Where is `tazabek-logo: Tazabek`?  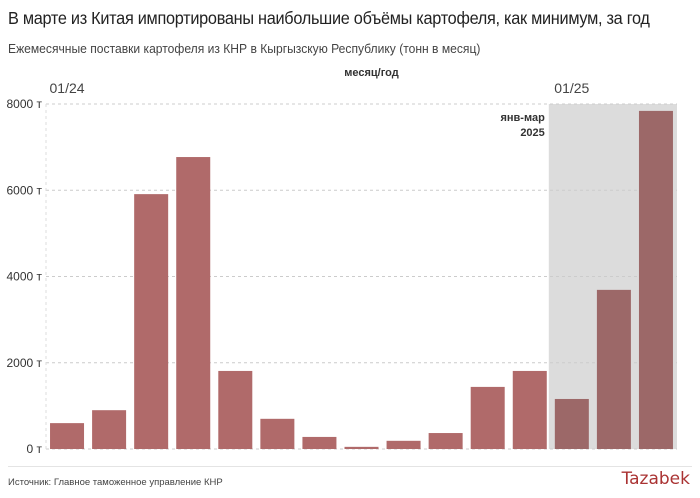 tazabek-logo: Tazabek is located at coordinates (655, 479).